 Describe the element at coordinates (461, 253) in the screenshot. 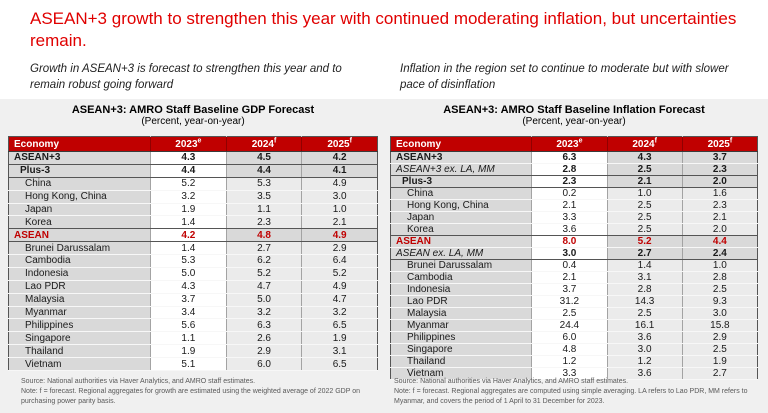

I see `economy-cell: ASEAN ex. LA, MM` at that location.